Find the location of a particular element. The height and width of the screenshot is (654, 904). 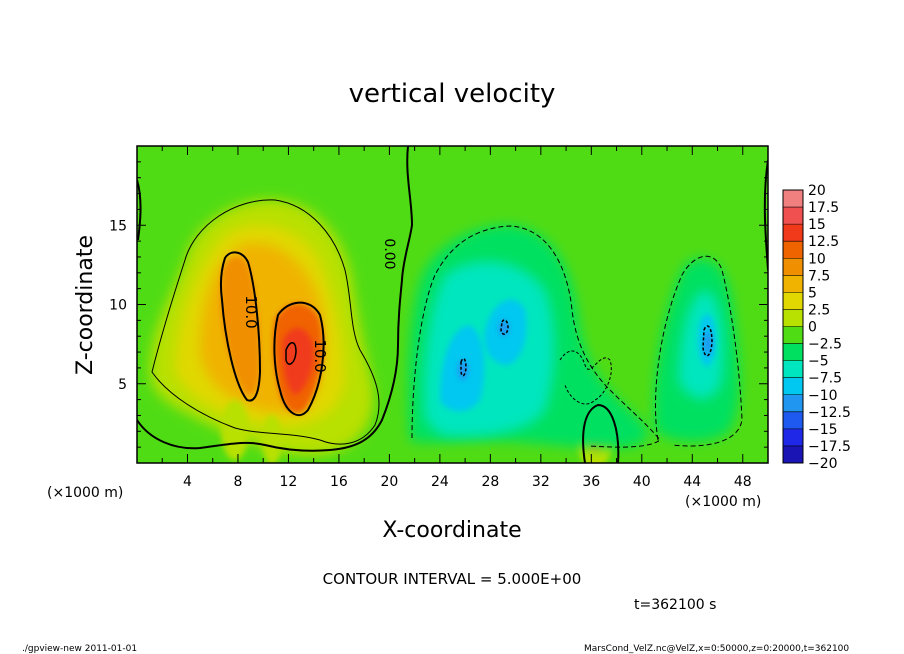

colorbar-label: 10 is located at coordinates (817, 259).